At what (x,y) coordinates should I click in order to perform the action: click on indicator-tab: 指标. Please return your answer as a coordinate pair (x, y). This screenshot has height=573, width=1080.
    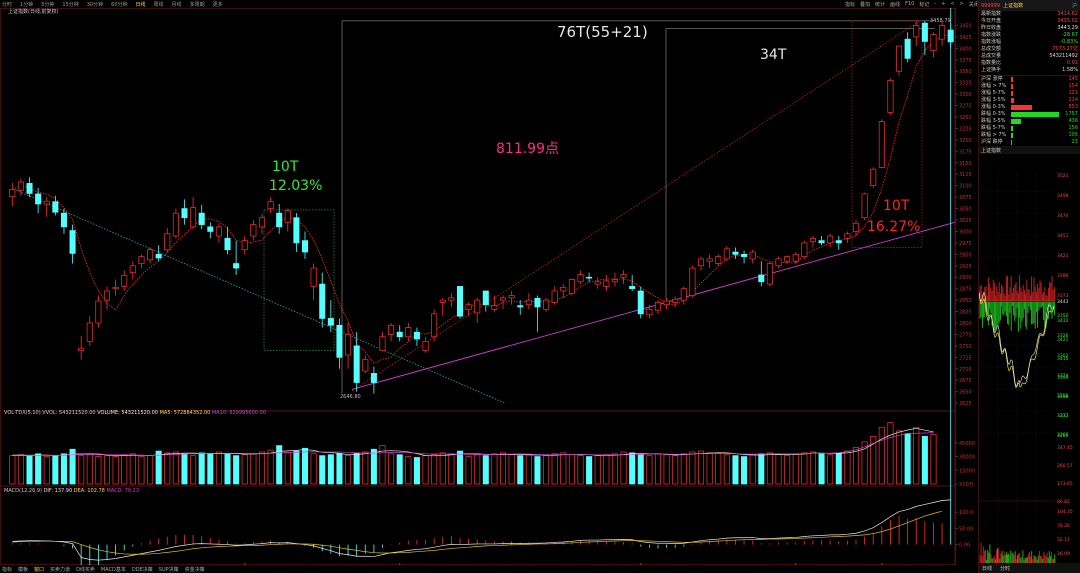
    Looking at the image, I should click on (7, 569).